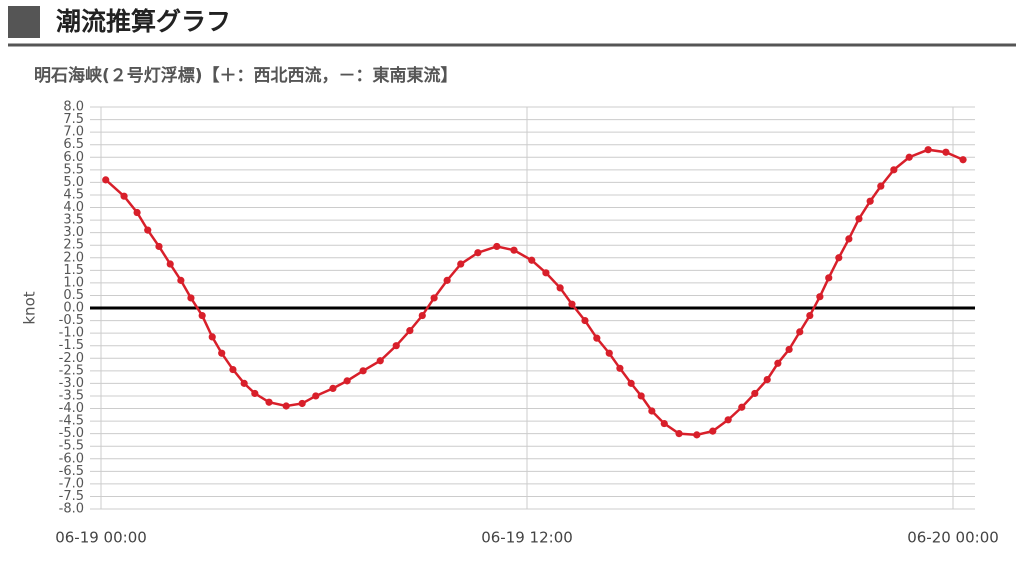  Describe the element at coordinates (953, 538) in the screenshot. I see `x-tick-label: 06-20 00:00` at that location.